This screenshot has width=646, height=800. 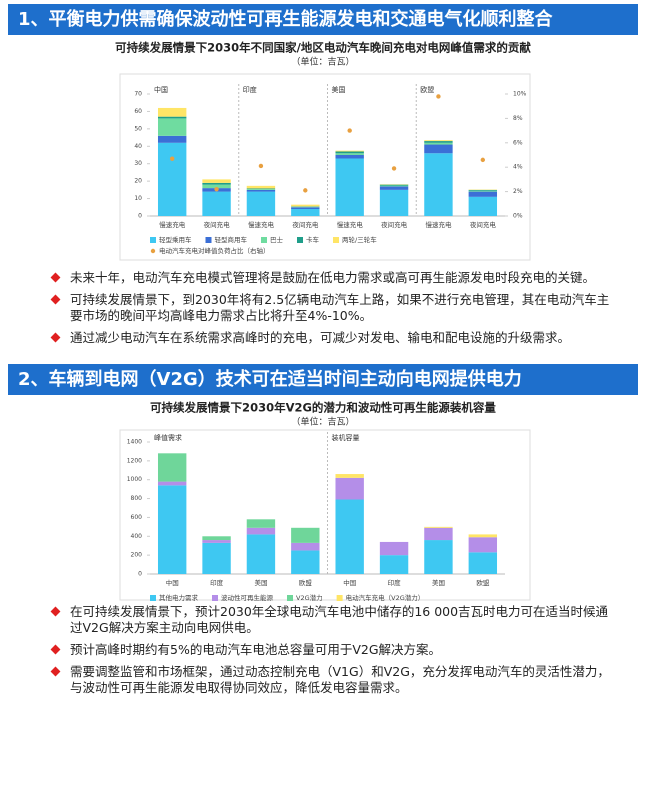 I want to click on legend-label: 电动汽车充电对峰值负荷占比（右轴）, so click(x=214, y=250).